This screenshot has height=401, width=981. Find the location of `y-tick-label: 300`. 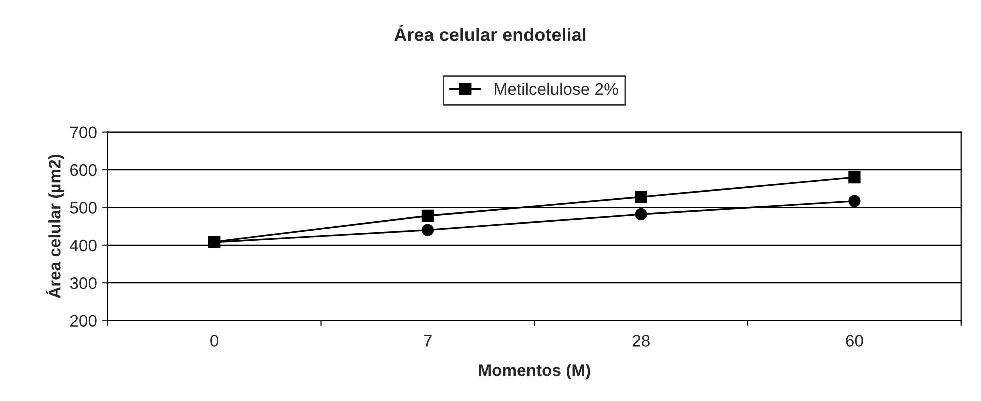

y-tick-label: 300 is located at coordinates (83, 284).